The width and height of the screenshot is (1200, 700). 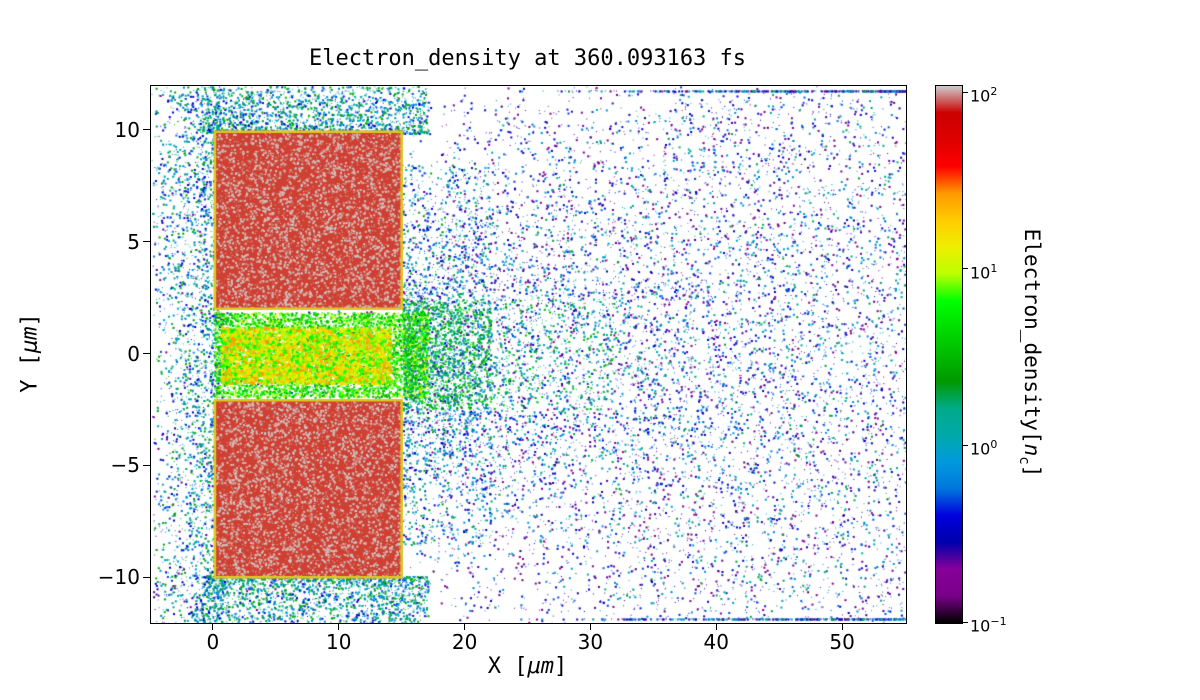 What do you see at coordinates (507, 666) in the screenshot?
I see `x-axis-label-prefix: X [` at bounding box center [507, 666].